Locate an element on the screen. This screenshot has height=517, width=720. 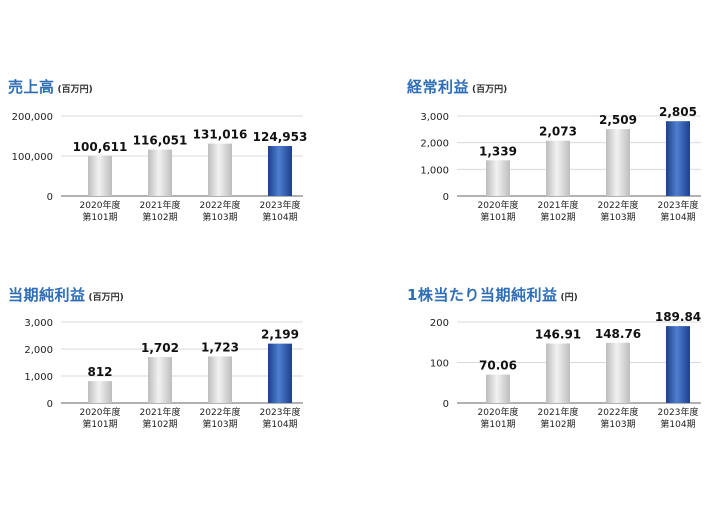
panel-title: 経常利益 (百万円) is located at coordinates (457, 86).